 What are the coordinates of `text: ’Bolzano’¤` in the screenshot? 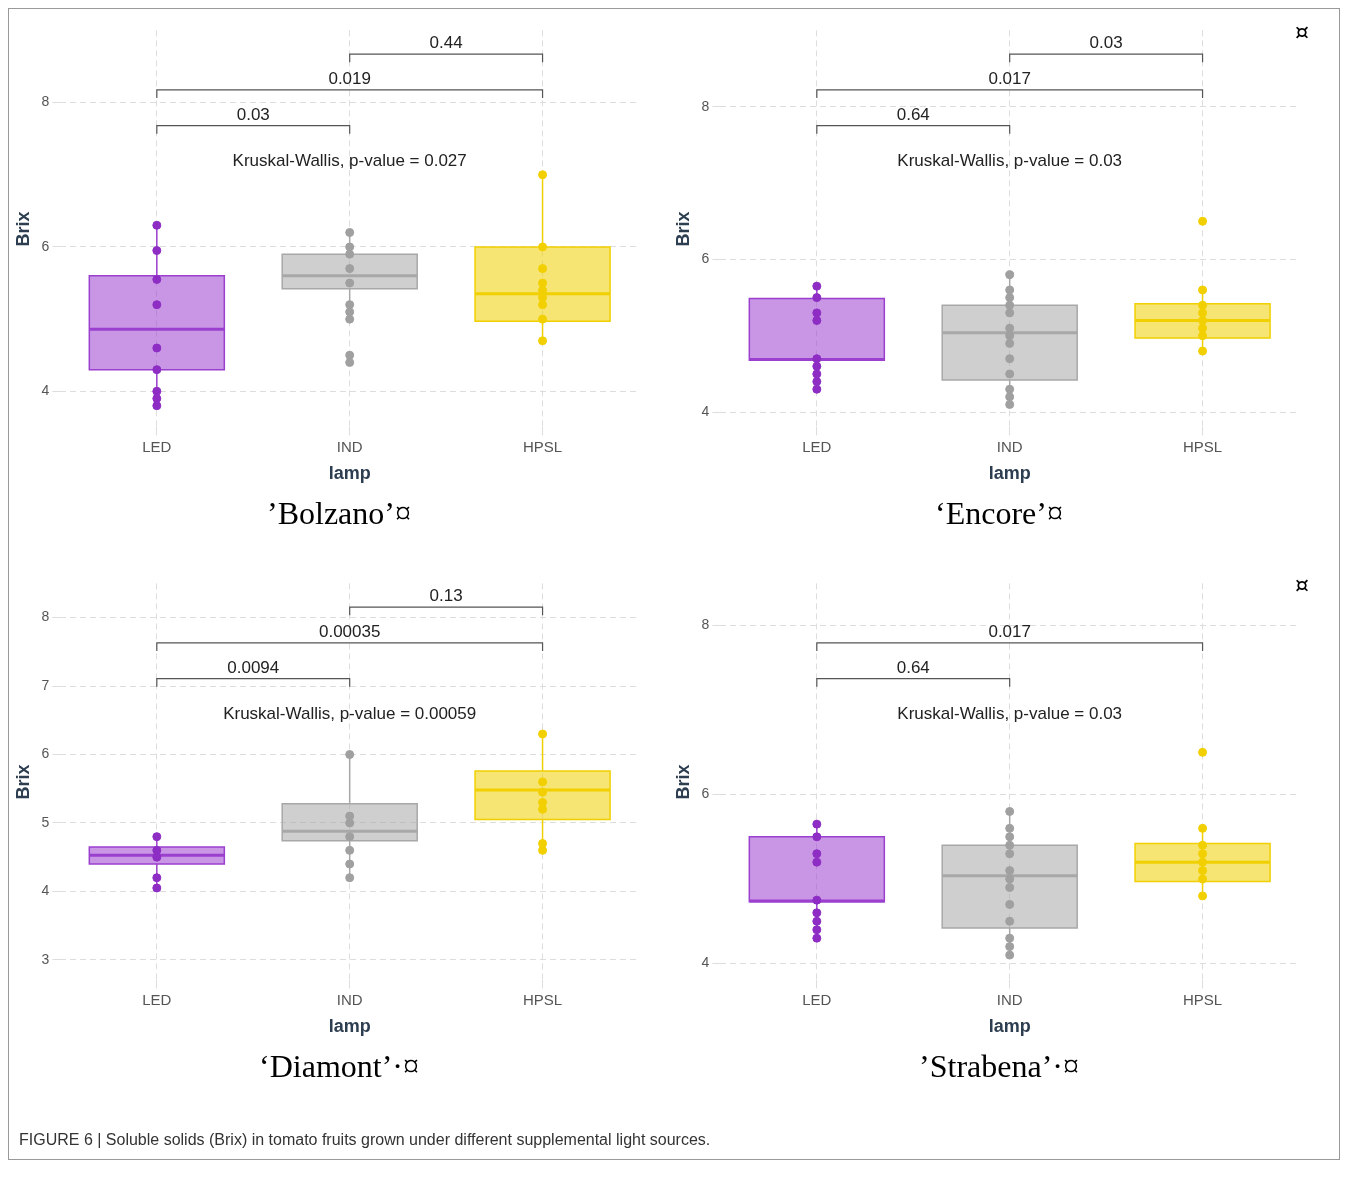 It's located at (339, 513).